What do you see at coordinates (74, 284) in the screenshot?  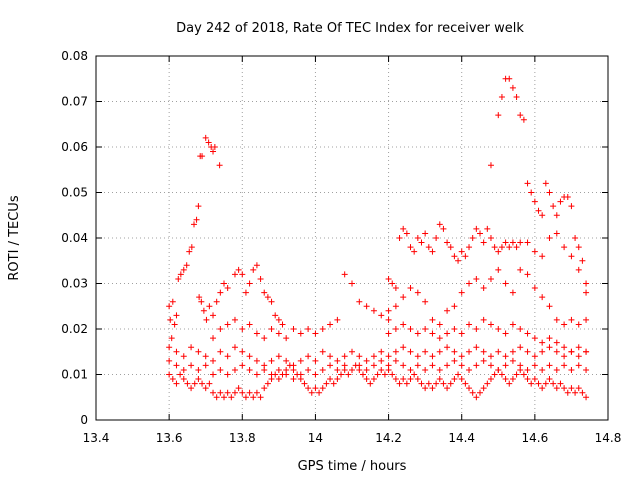 I see `y-tick-label: 0.03` at bounding box center [74, 284].